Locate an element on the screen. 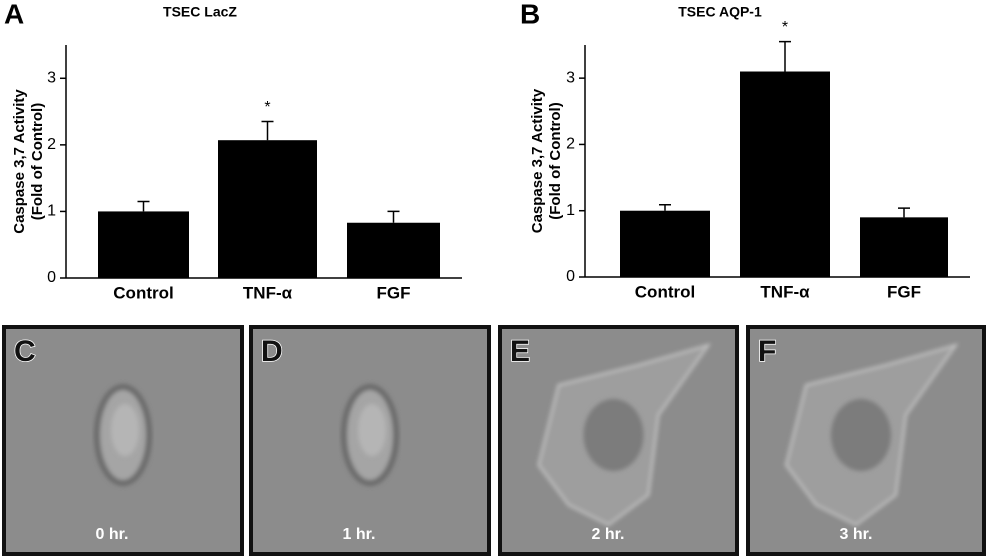 This screenshot has width=988, height=558. time-caption: 2 hr. is located at coordinates (608, 534).